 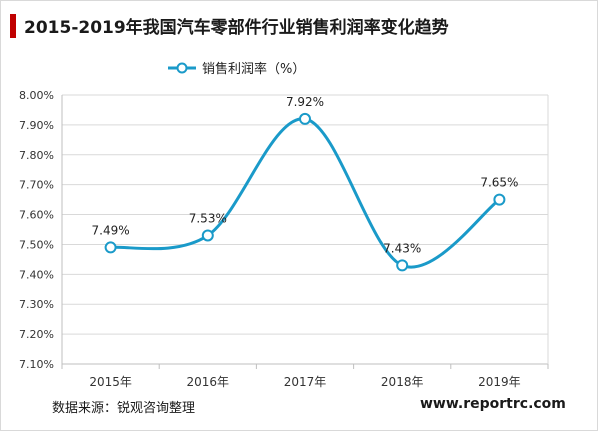 I want to click on data-label: 7.65%, so click(x=499, y=183).